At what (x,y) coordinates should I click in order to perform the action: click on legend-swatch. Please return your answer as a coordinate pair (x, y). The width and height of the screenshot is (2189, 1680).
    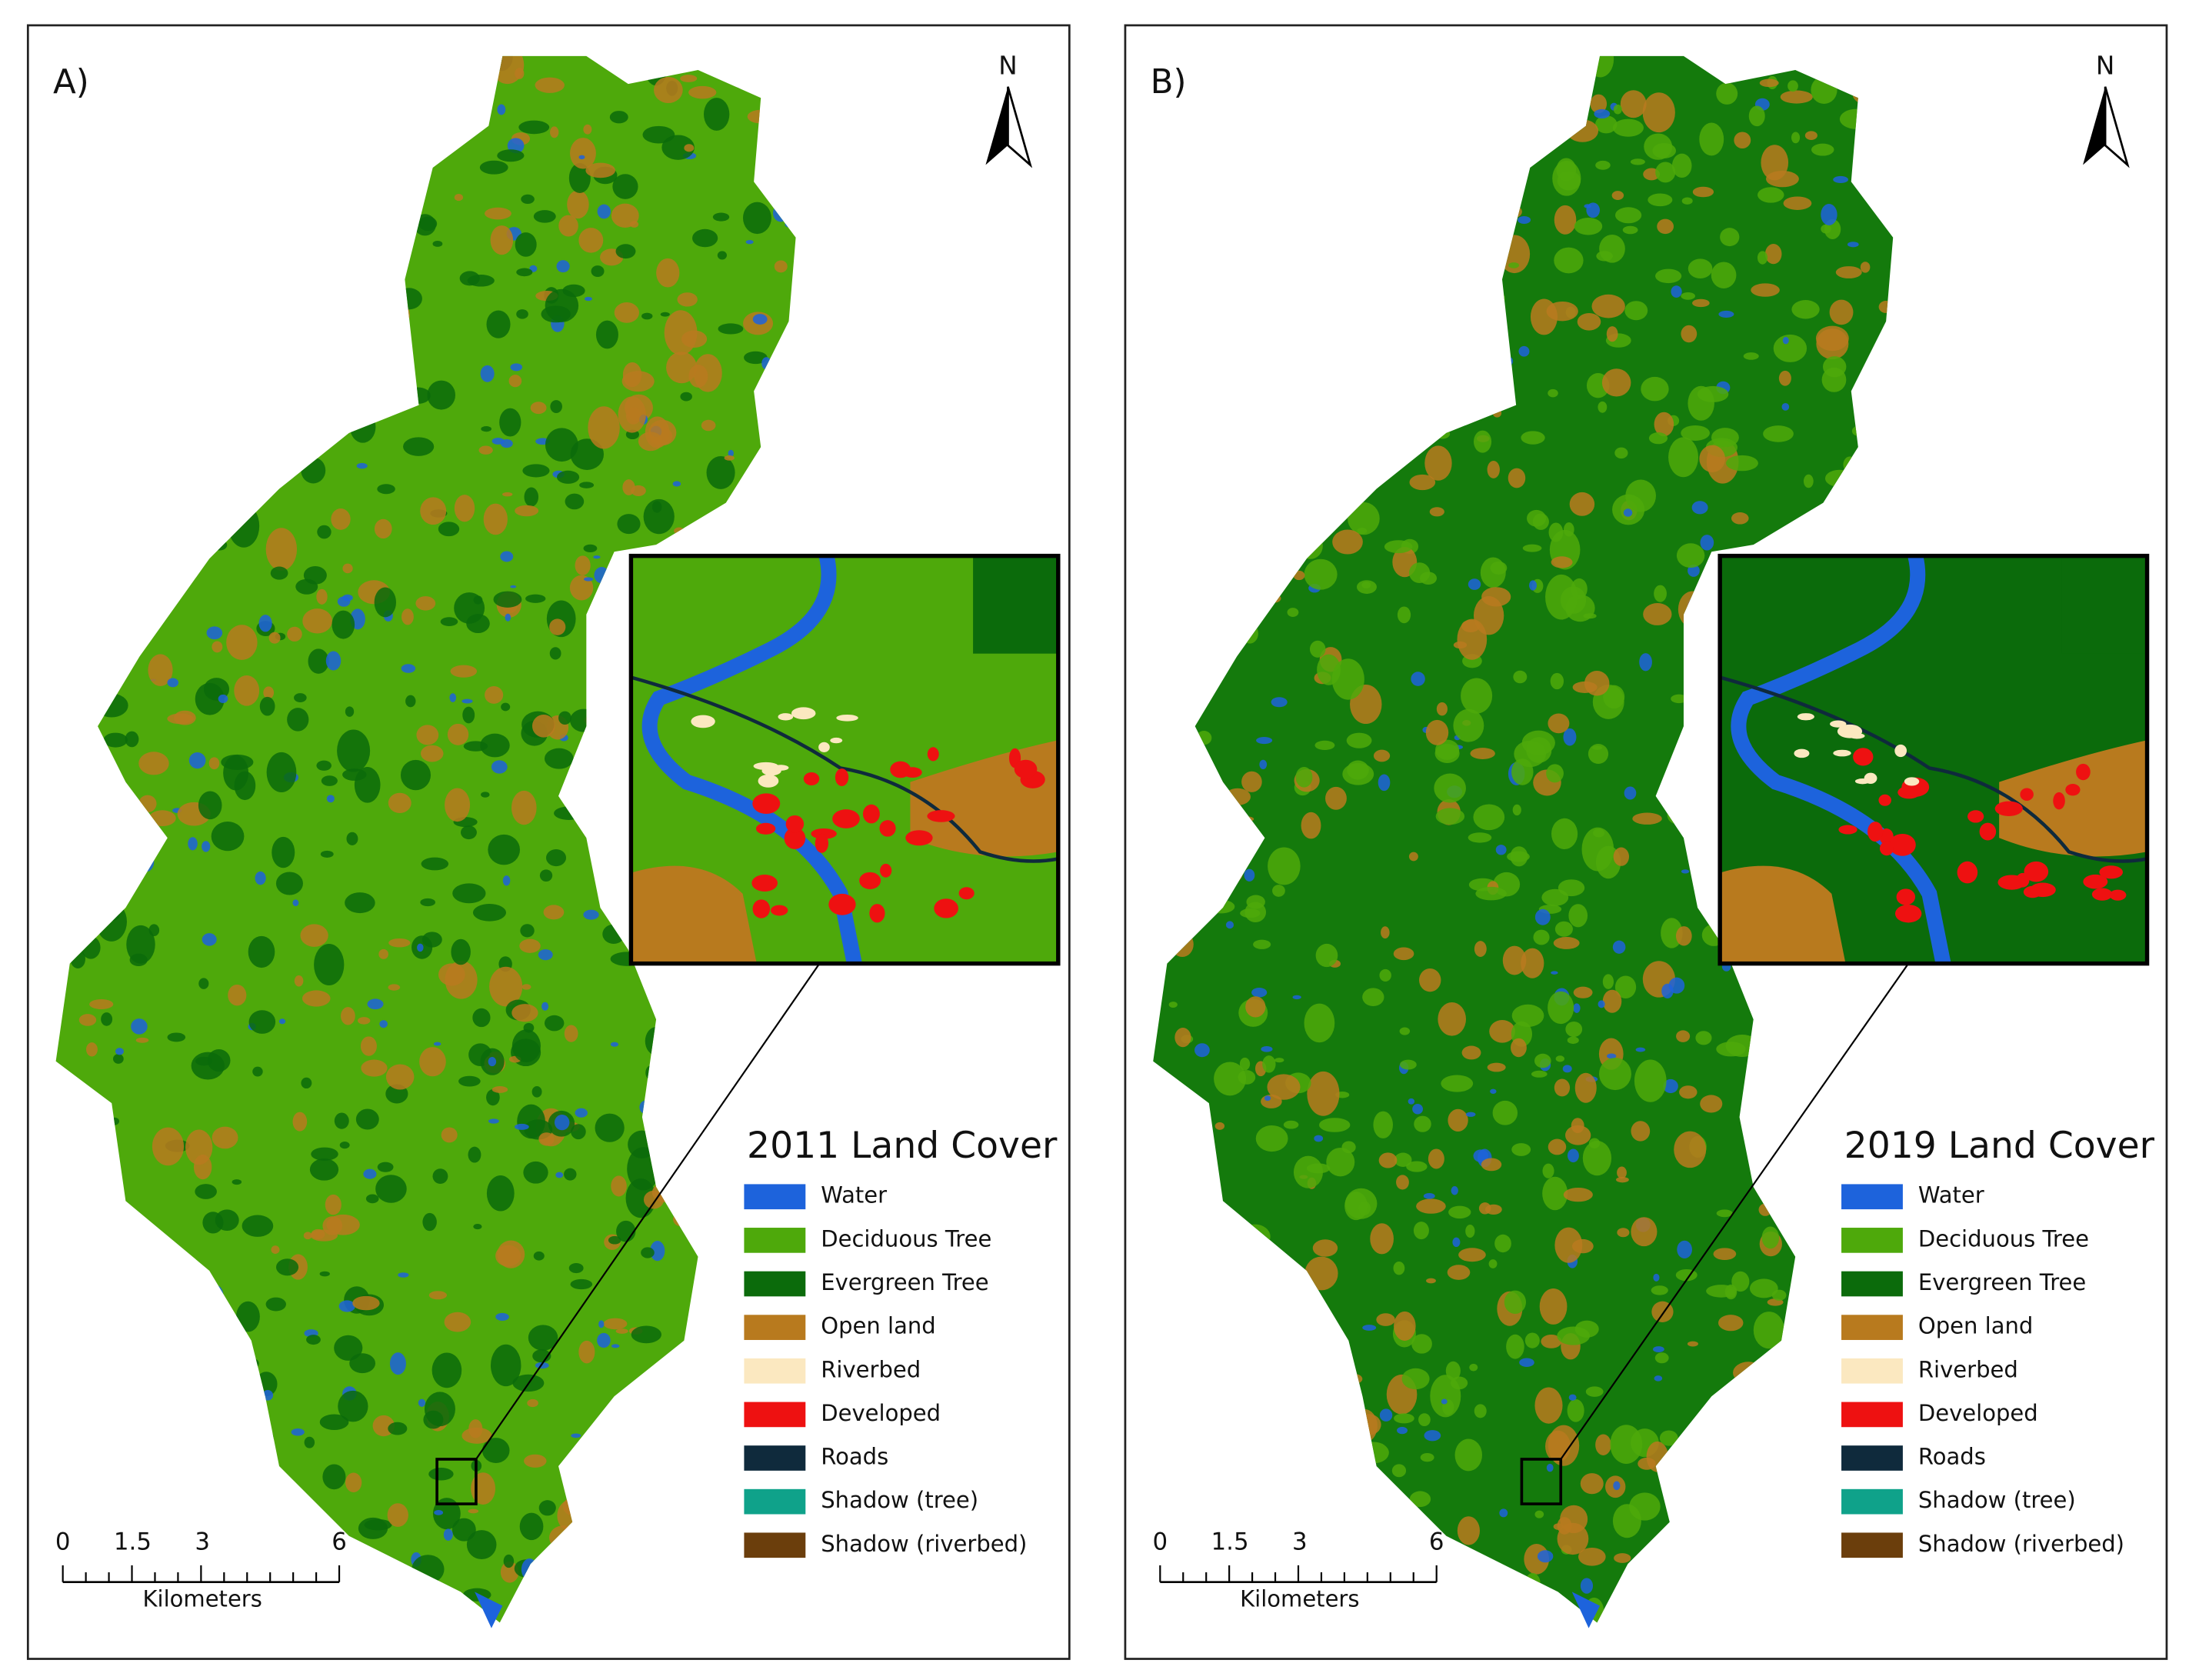
    Looking at the image, I should click on (775, 1197).